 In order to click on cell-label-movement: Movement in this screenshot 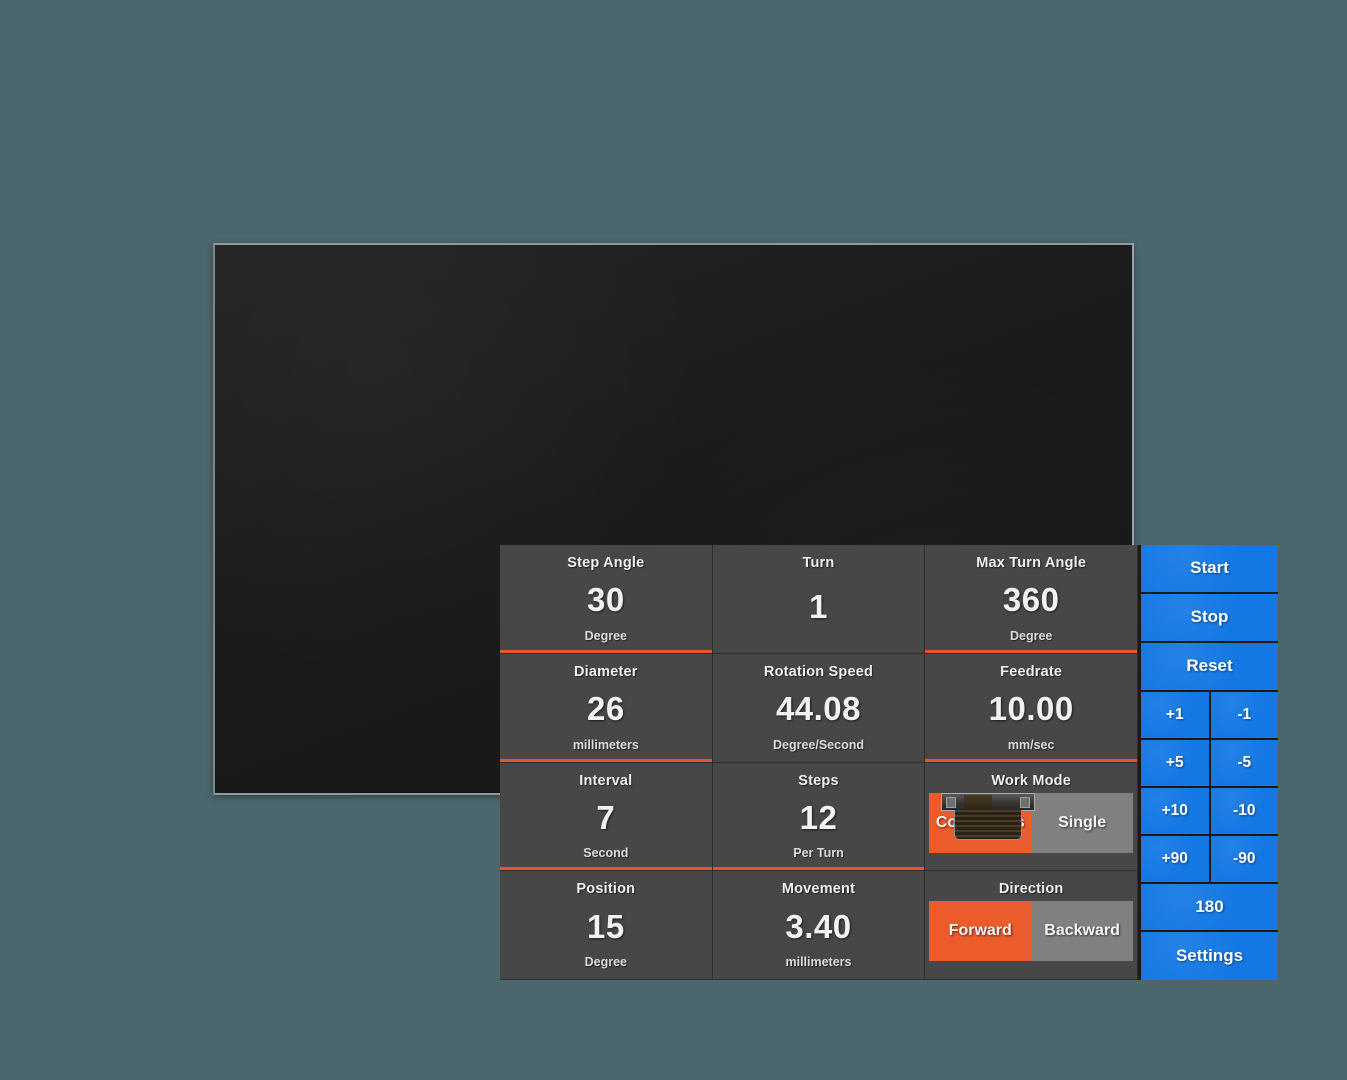, I will do `click(818, 889)`.